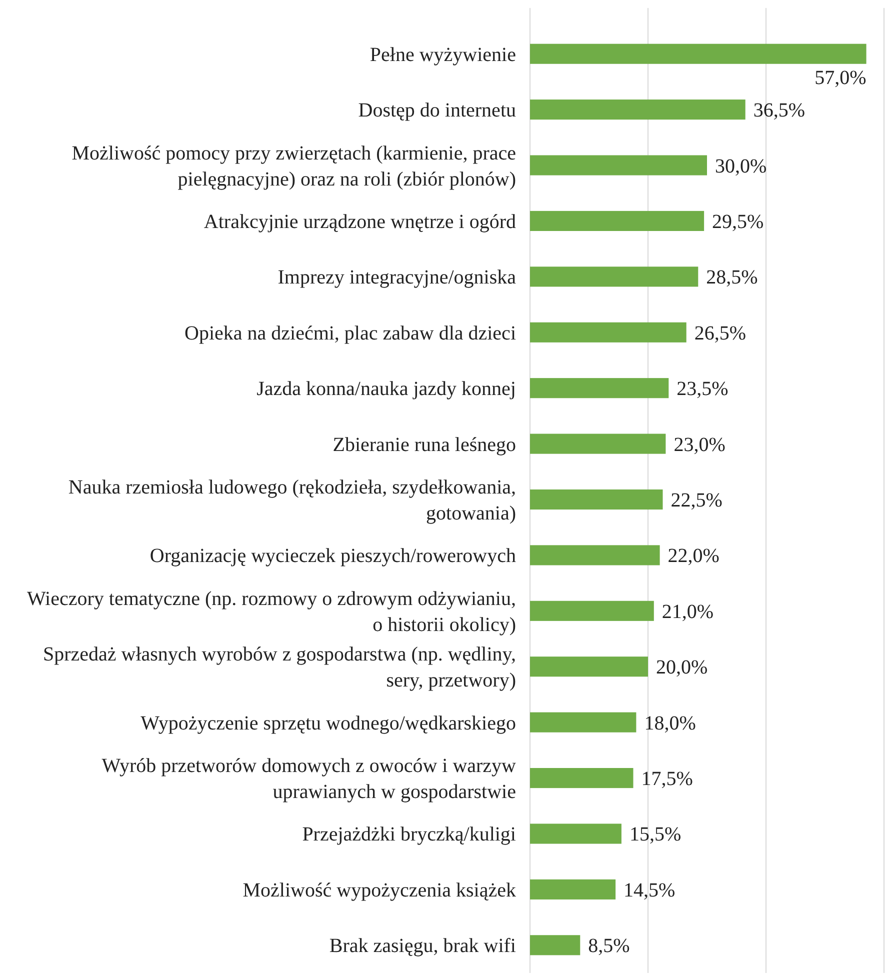  I want to click on data-label: 30,0%, so click(741, 166).